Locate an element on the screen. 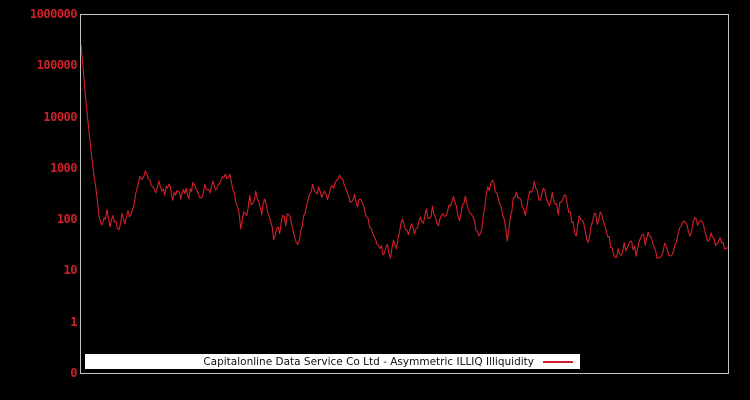 The width and height of the screenshot is (750, 400). y-tick-label: 100000 is located at coordinates (57, 65).